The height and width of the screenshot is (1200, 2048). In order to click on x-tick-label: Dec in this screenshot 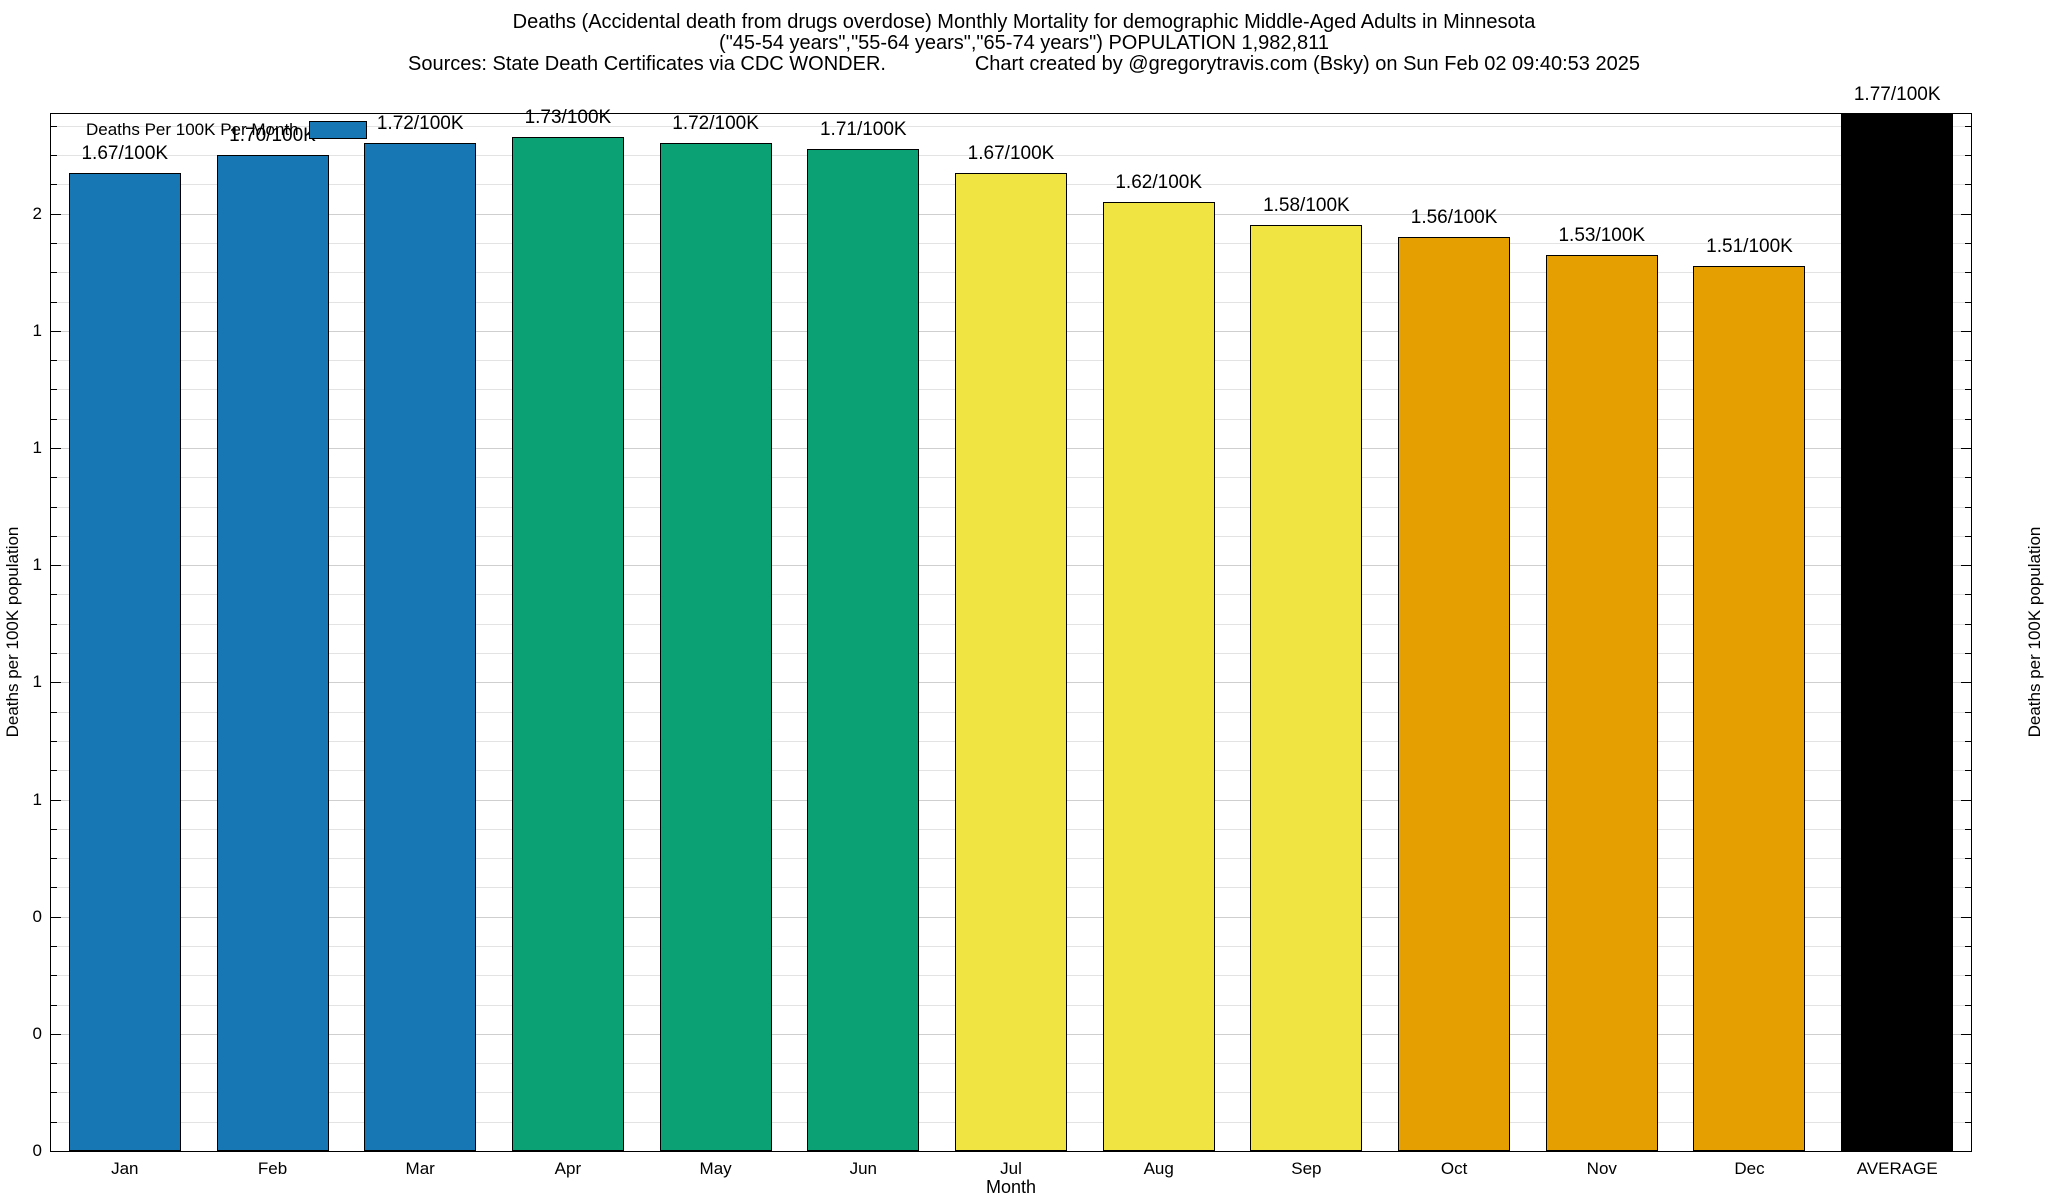, I will do `click(1749, 1168)`.